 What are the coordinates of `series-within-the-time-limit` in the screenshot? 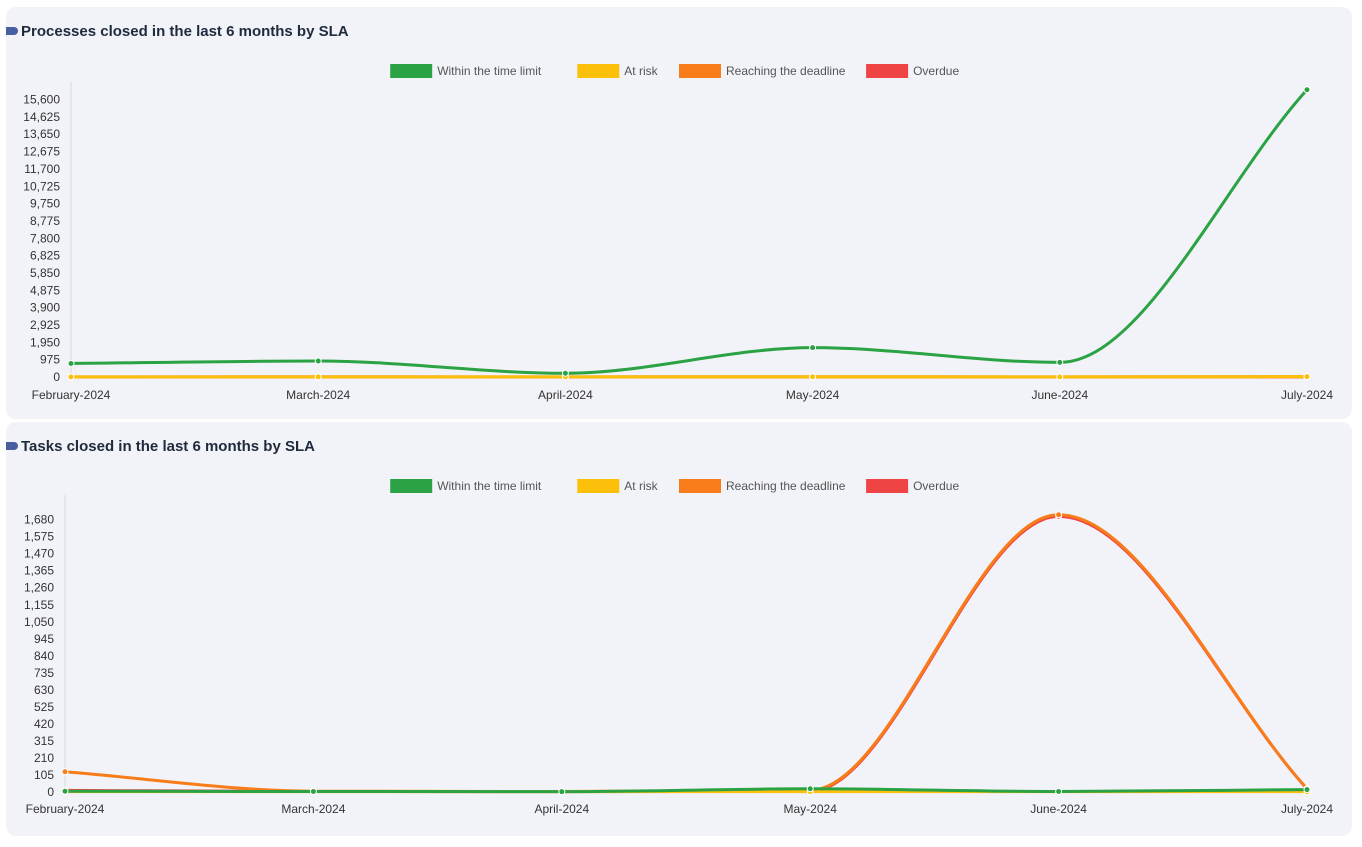 It's located at (686, 790).